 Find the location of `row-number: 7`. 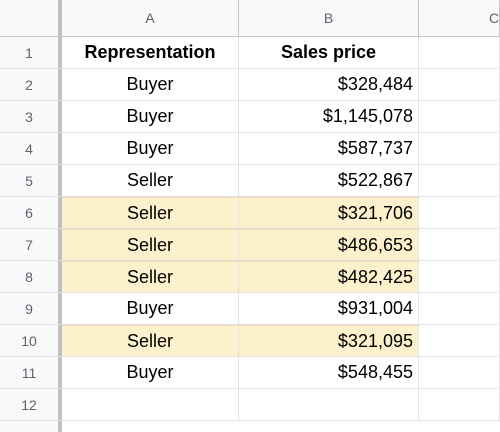

row-number: 7 is located at coordinates (31, 244).